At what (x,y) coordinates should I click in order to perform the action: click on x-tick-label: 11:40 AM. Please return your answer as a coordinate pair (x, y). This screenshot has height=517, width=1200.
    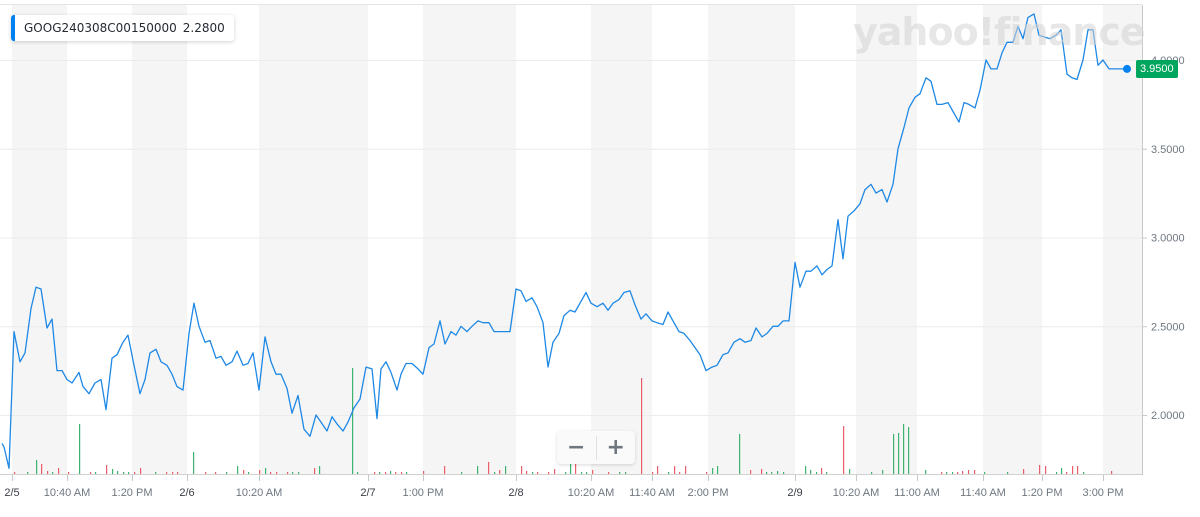
    Looking at the image, I should click on (983, 493).